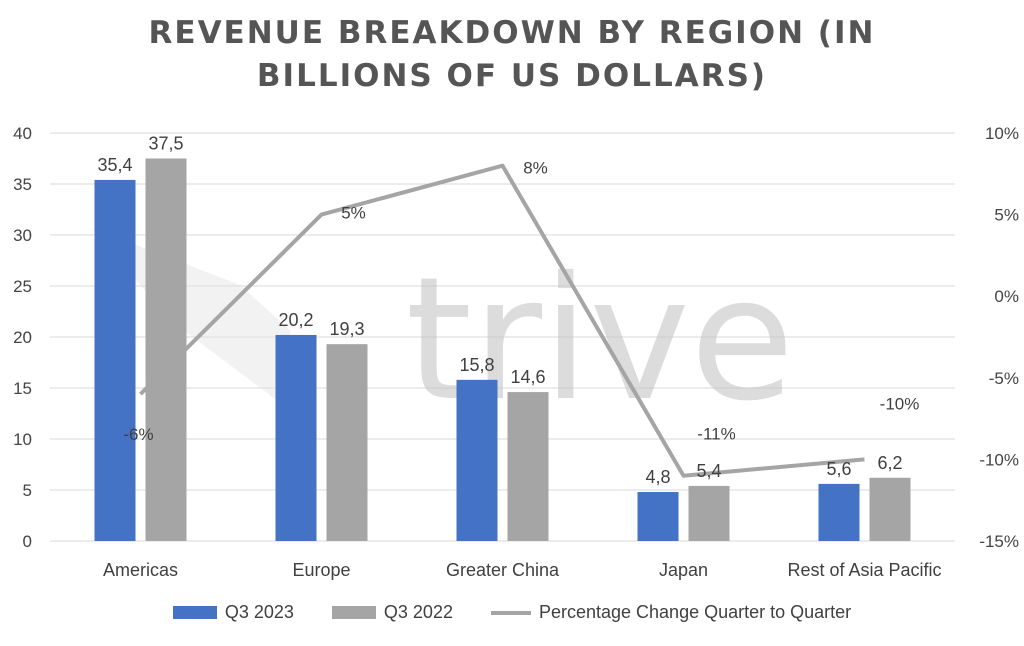 Image resolution: width=1024 pixels, height=646 pixels. Describe the element at coordinates (138, 434) in the screenshot. I see `line-data-label-americas: -6%` at that location.